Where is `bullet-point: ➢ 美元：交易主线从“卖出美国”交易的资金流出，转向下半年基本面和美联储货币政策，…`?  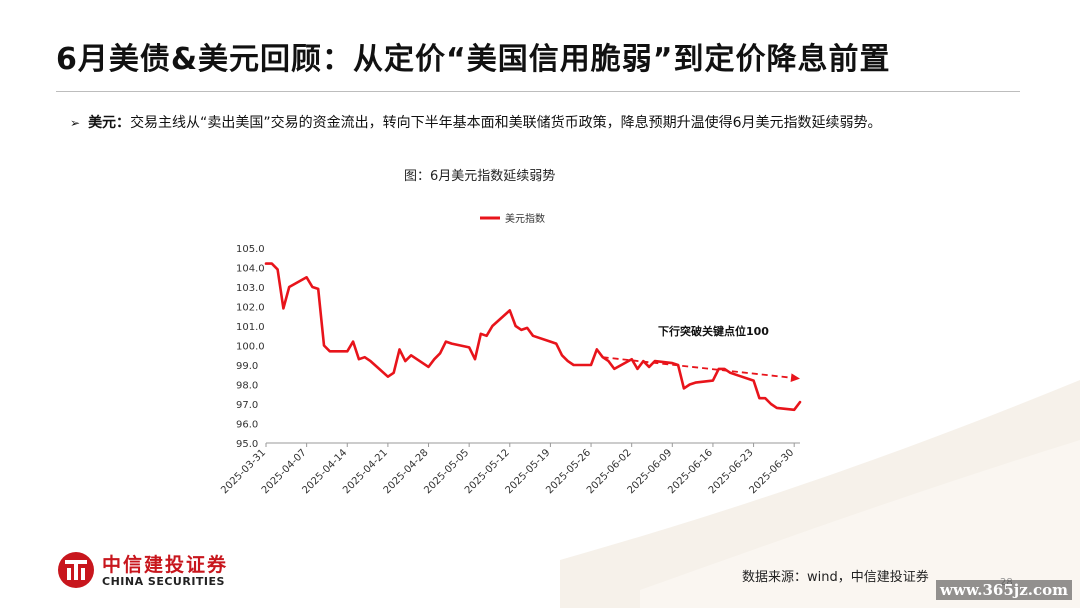
bullet-point: ➢ 美元：交易主线从“卖出美国”交易的资金流出，转向下半年基本面和美联储货币政策，… is located at coordinates (475, 122).